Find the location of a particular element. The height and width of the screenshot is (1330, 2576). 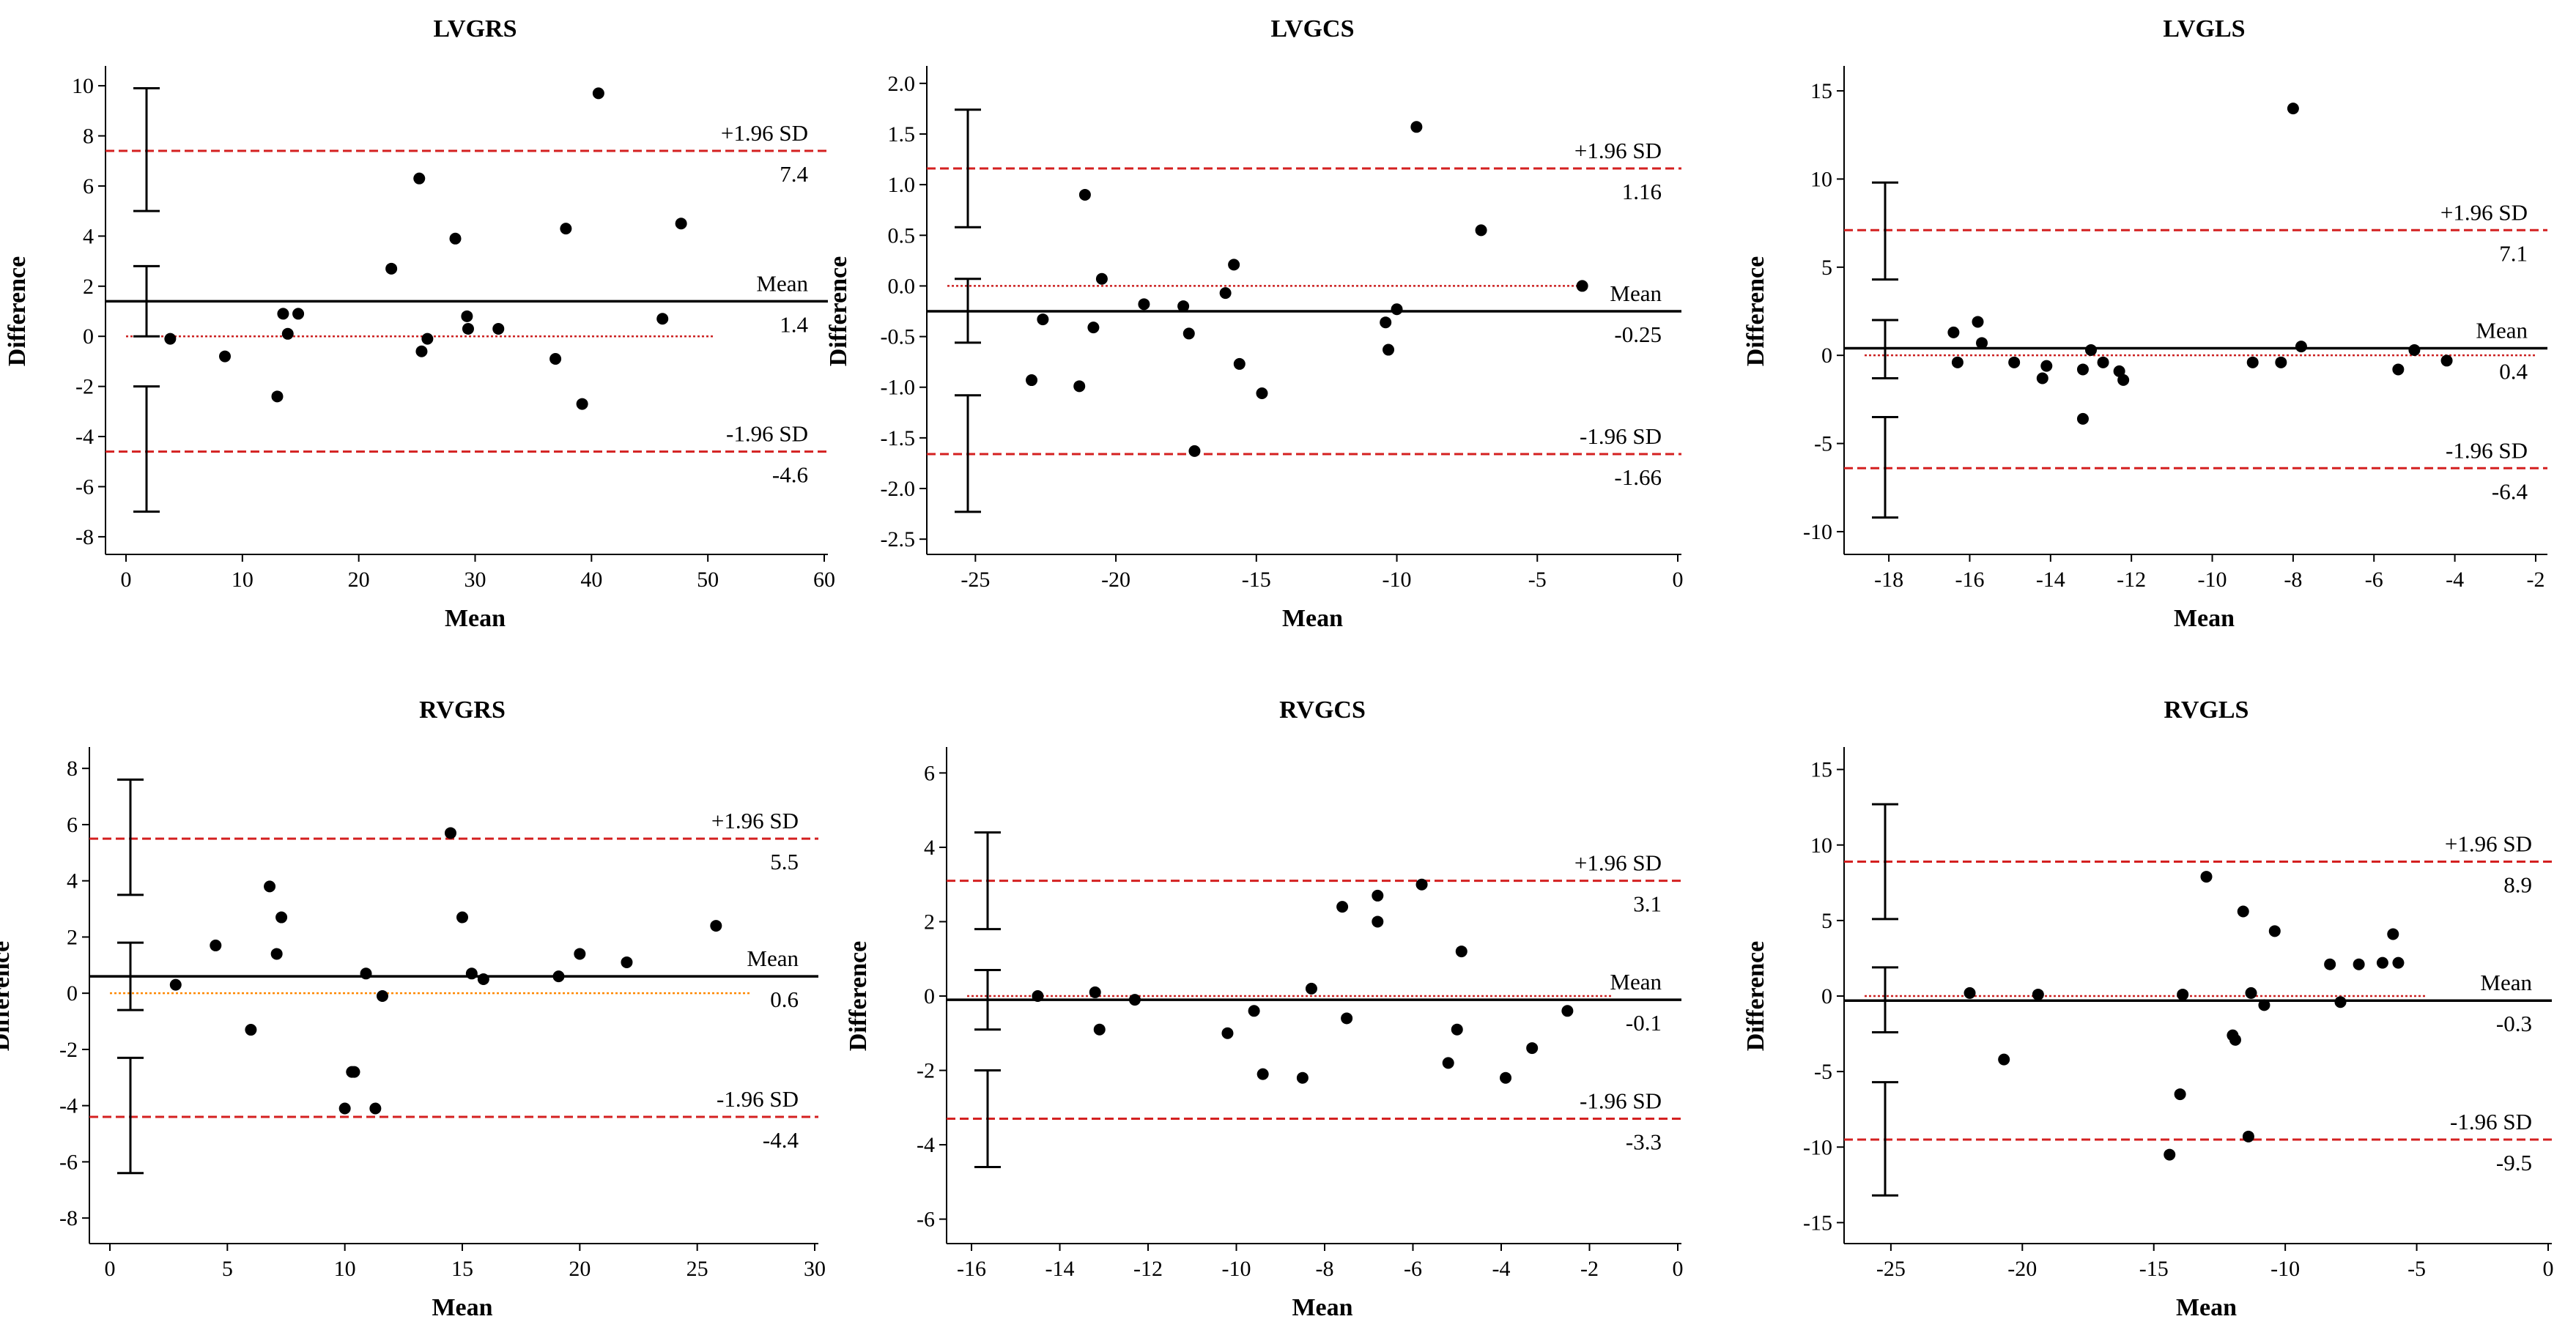

y-tick-label: -2 is located at coordinates (68, 1050).